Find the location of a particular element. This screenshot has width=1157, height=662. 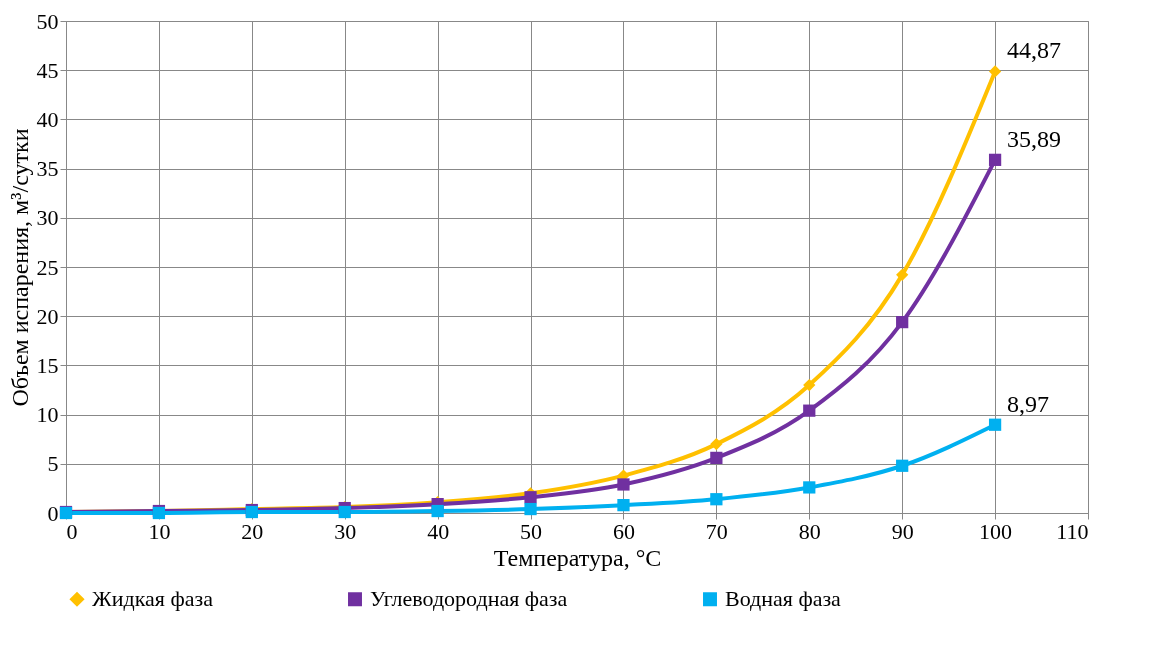

y-tick-label: 30 is located at coordinates (47, 218).